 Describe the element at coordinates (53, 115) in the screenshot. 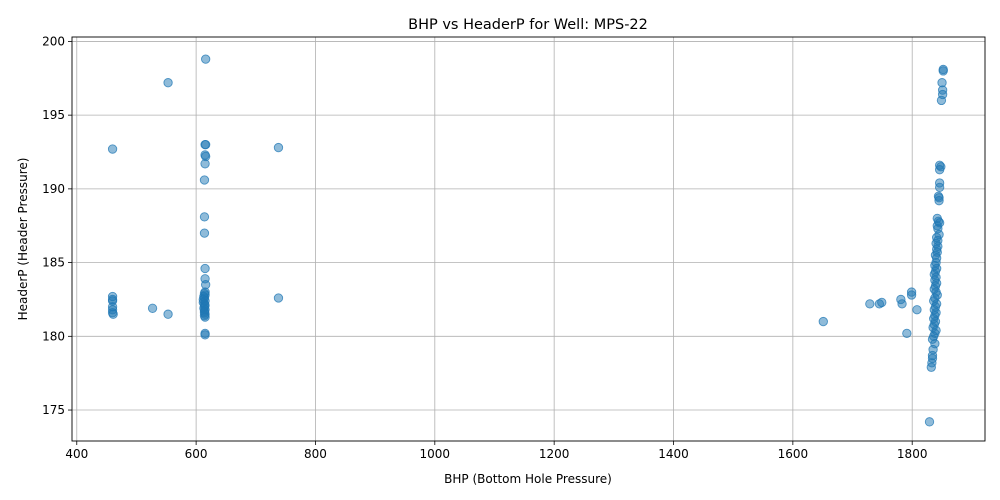

I see `y-tick-label: 195` at that location.